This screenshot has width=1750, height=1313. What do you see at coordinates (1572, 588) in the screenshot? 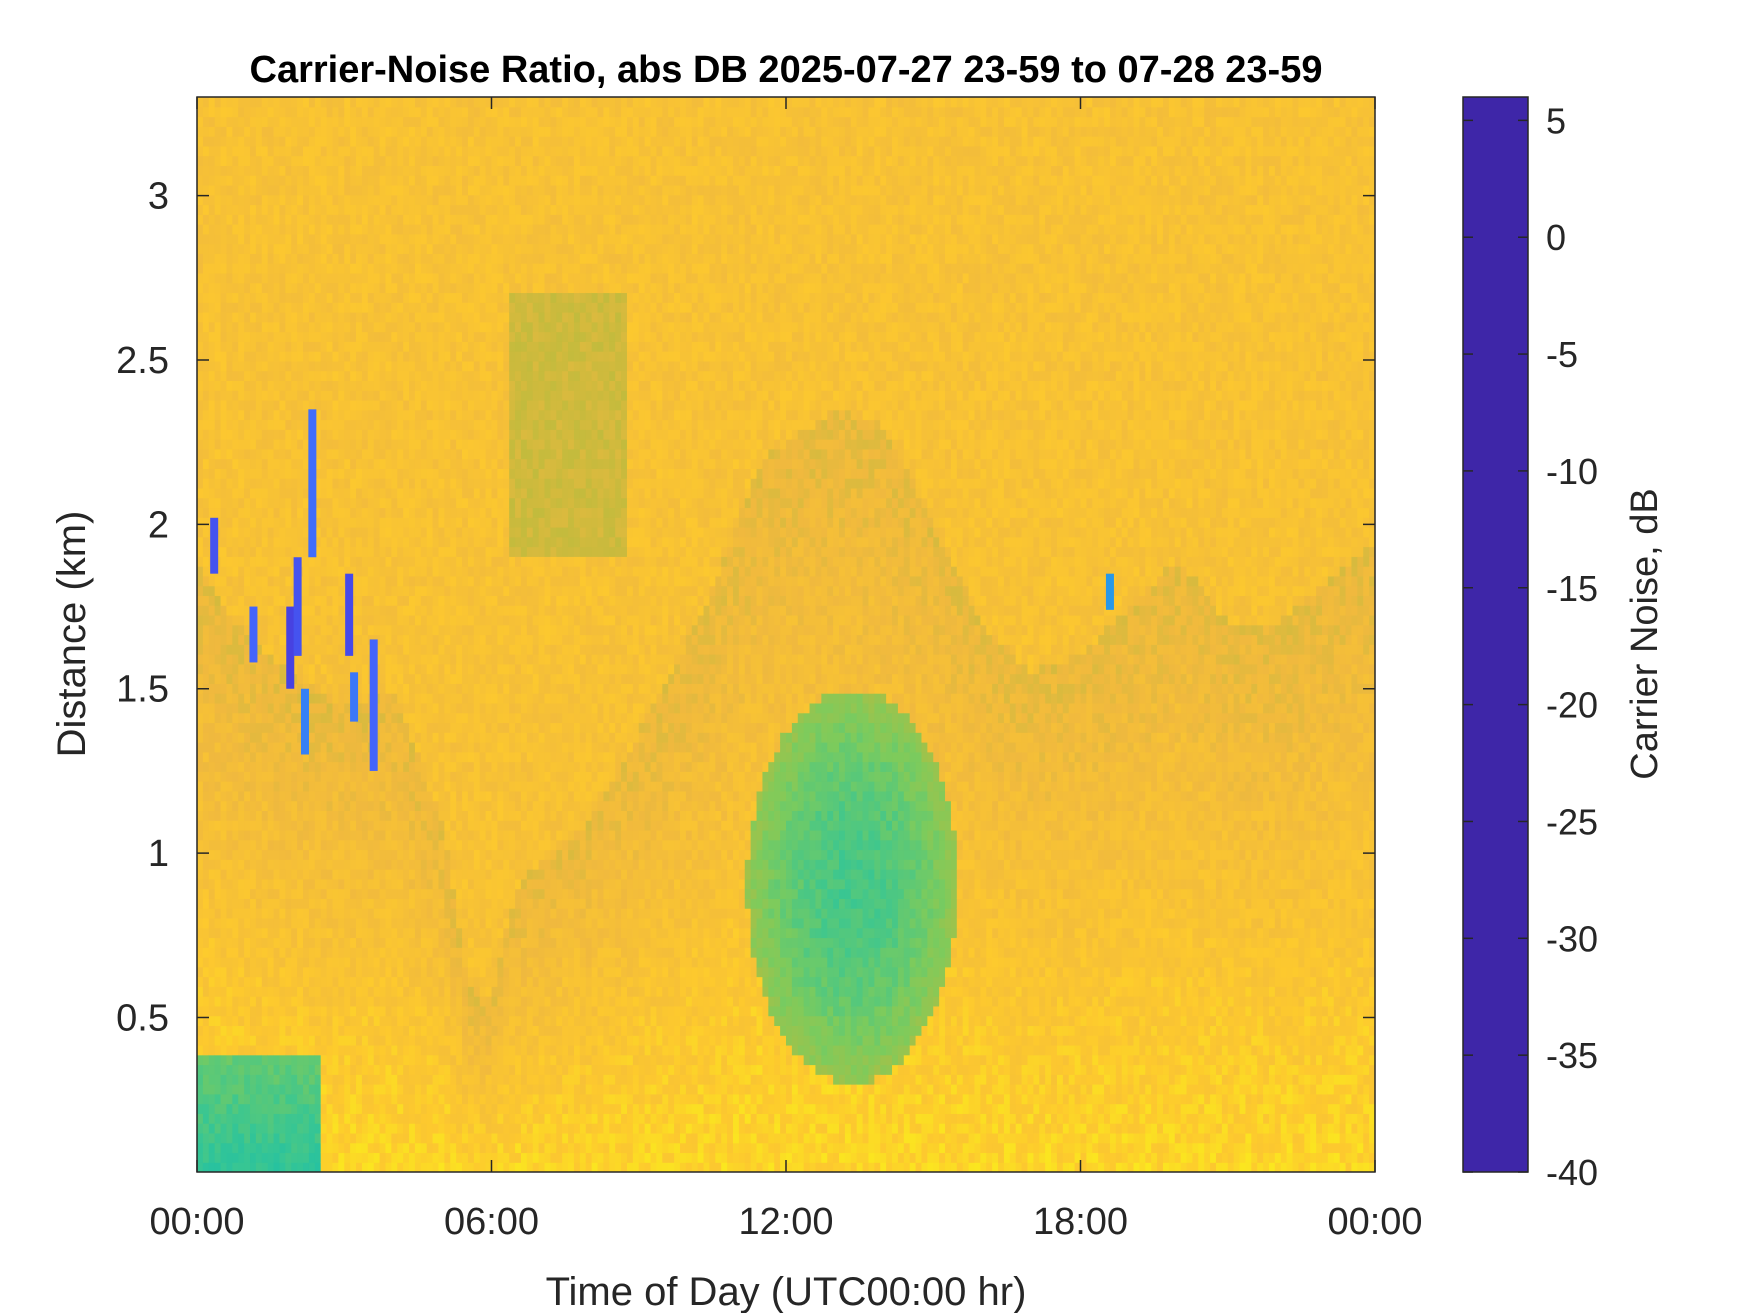
I see `colorbar-tick-label: -15` at bounding box center [1572, 588].